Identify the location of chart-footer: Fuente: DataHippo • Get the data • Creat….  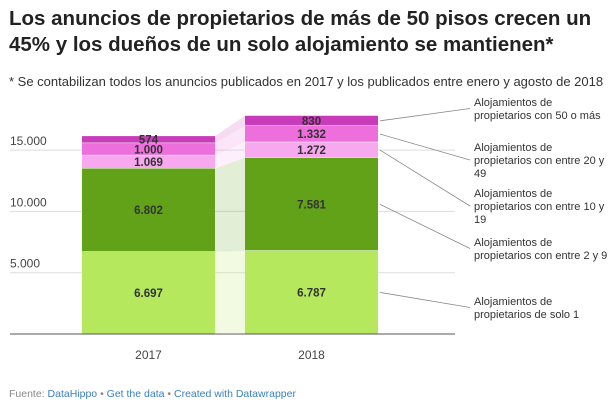
(152, 394).